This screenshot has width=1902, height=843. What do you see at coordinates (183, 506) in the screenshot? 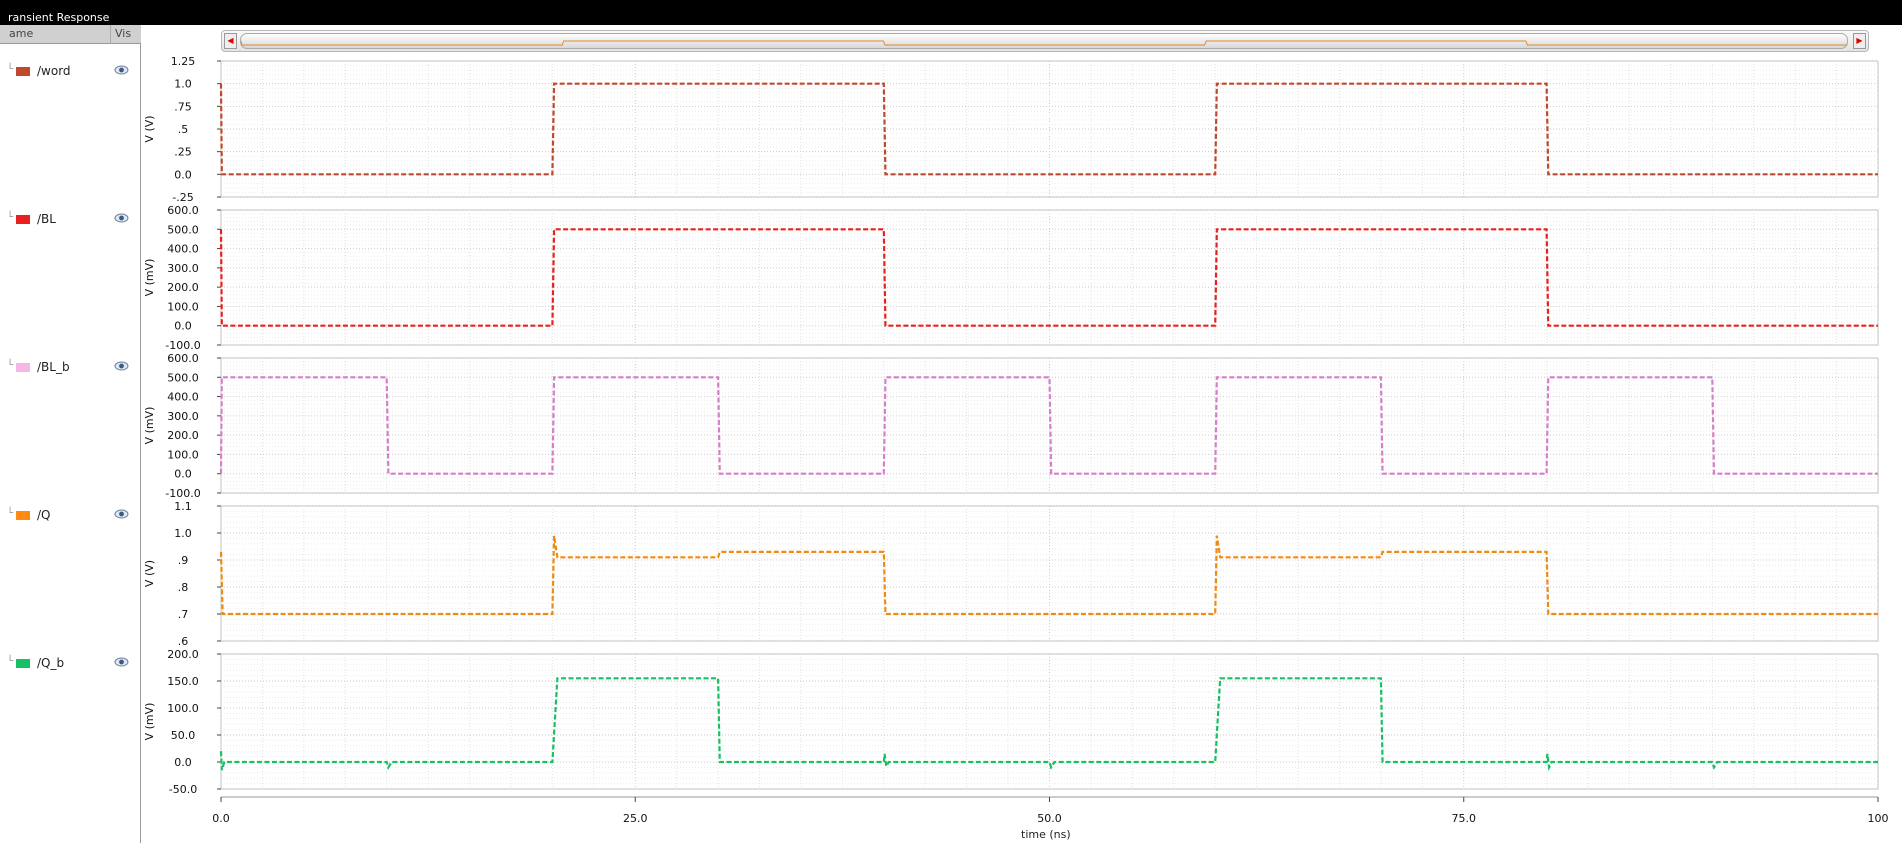
I see `y-tick-label: 1.1` at bounding box center [183, 506].